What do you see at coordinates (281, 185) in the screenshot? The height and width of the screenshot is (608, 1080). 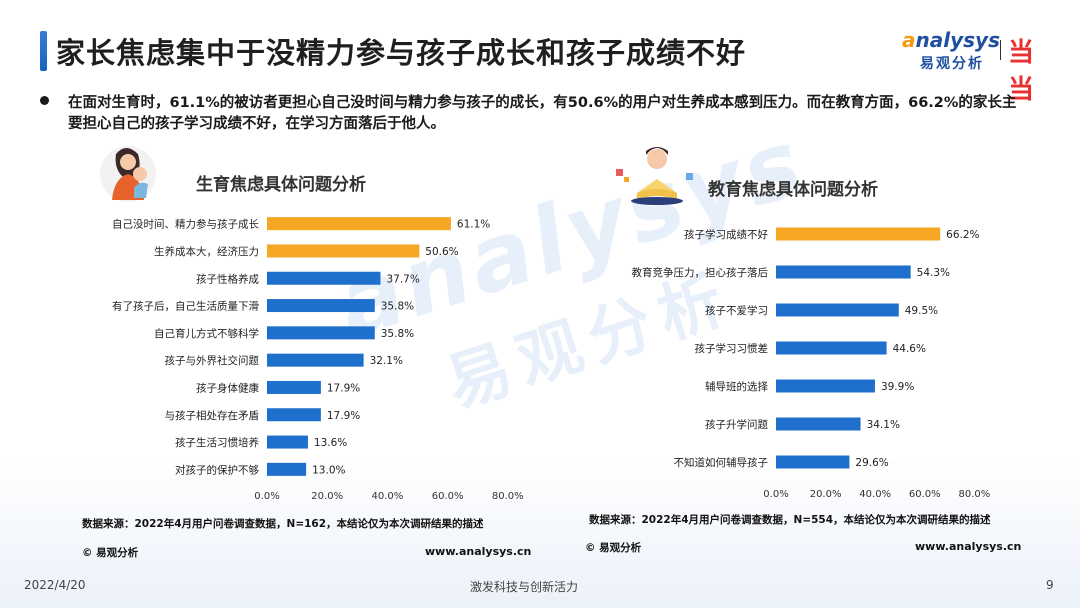 I see `chart-title-left: 生育焦虑具体问题分析` at bounding box center [281, 185].